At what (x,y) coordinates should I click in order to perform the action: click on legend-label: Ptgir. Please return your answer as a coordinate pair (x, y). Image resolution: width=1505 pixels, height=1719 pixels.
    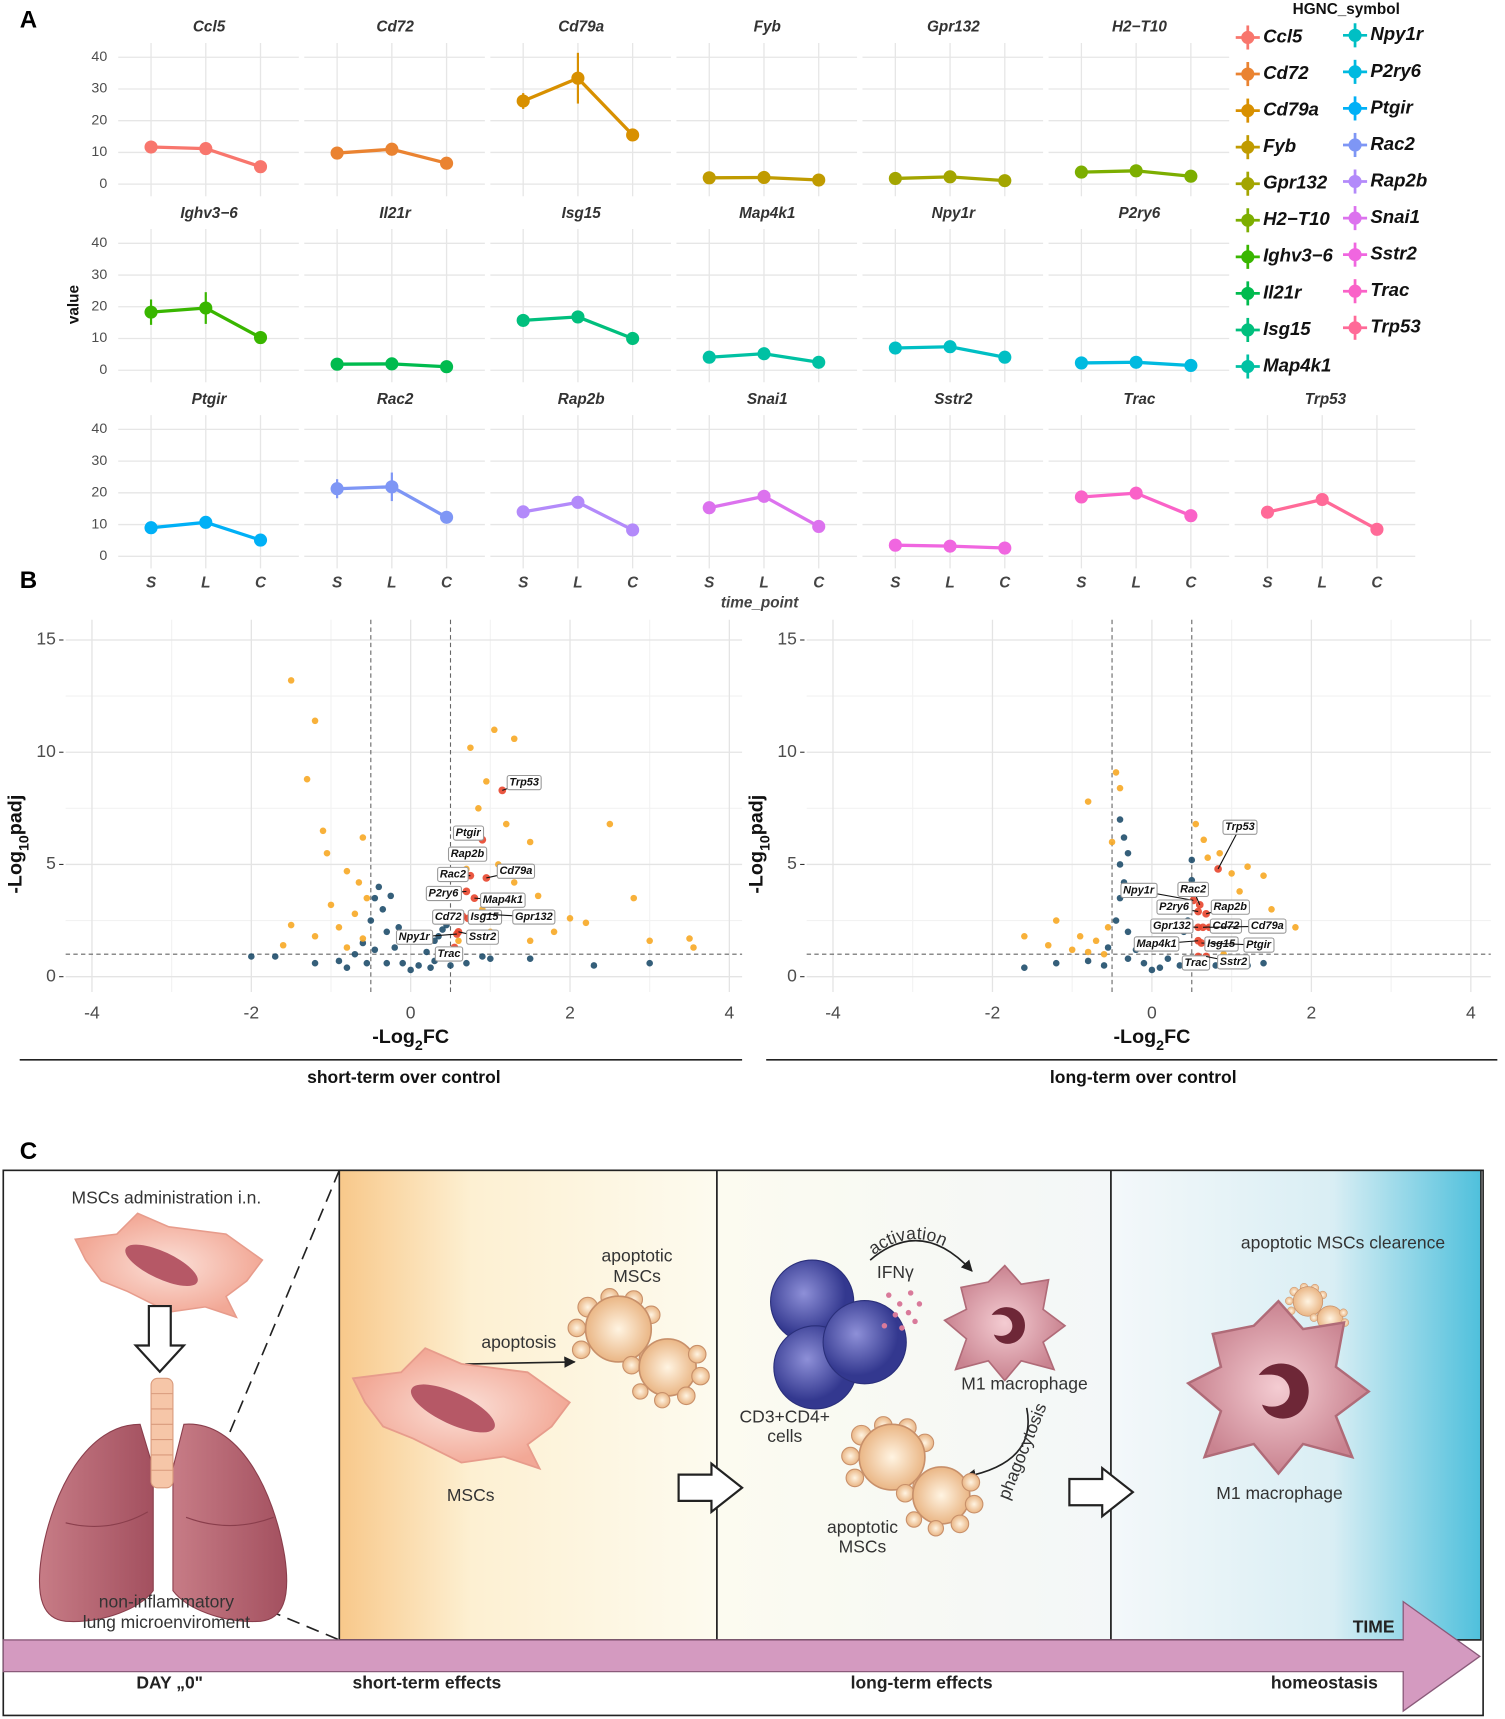
    Looking at the image, I should click on (1392, 106).